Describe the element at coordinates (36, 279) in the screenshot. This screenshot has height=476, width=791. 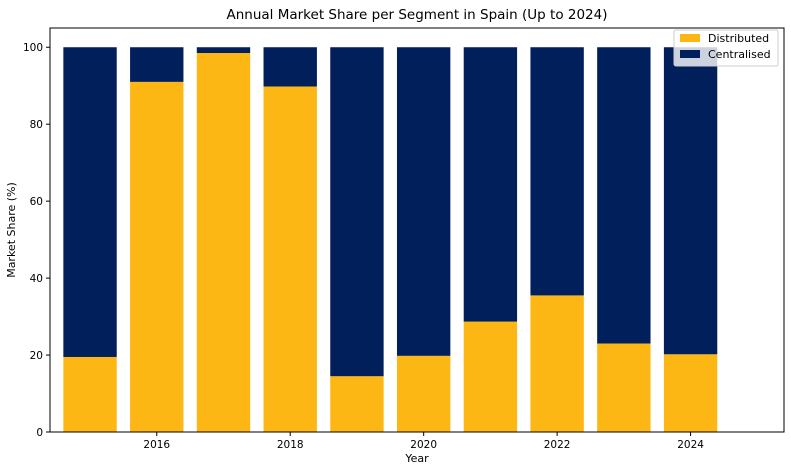
I see `y-tick-label: 40` at that location.